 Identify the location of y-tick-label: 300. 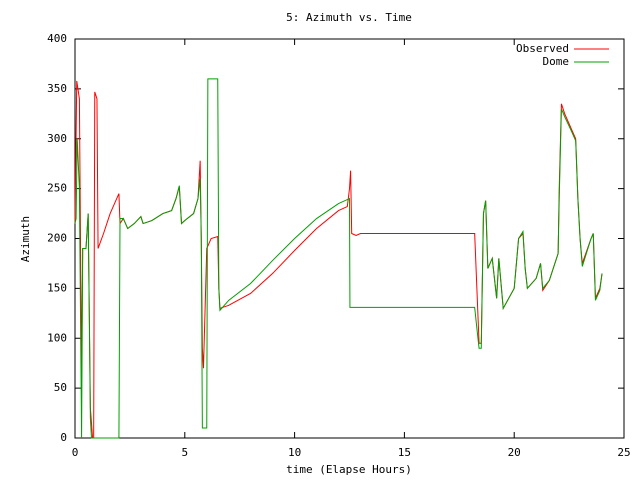
(57, 138).